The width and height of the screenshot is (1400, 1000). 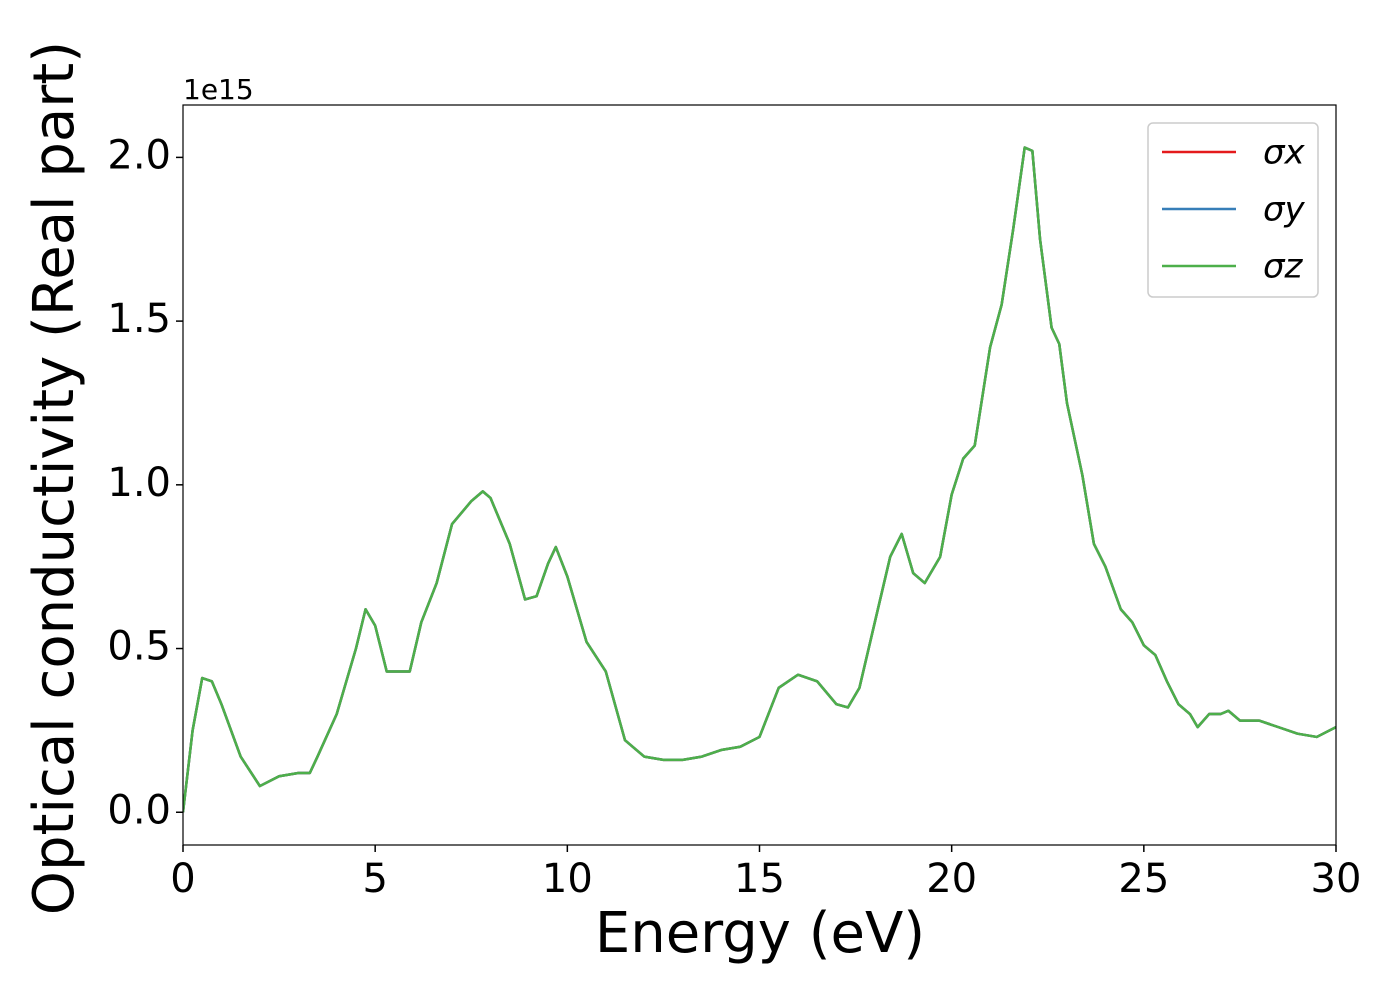 What do you see at coordinates (139, 483) in the screenshot?
I see `y-tick-label: 1.0` at bounding box center [139, 483].